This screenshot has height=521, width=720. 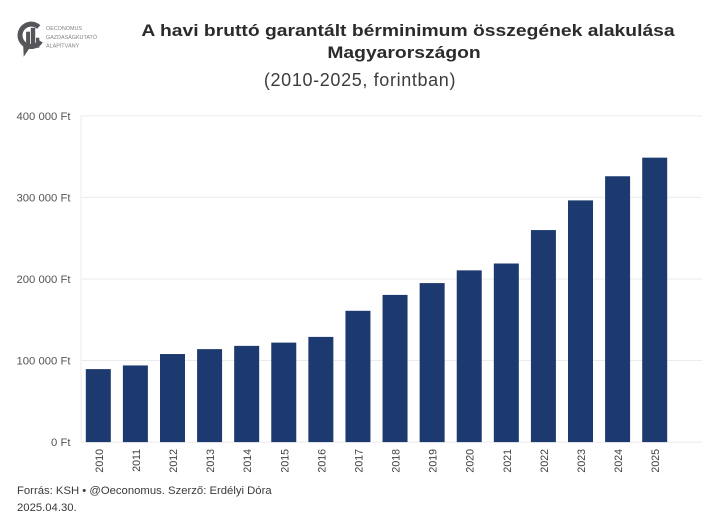 What do you see at coordinates (508, 461) in the screenshot?
I see `svg-text: 2021` at bounding box center [508, 461].